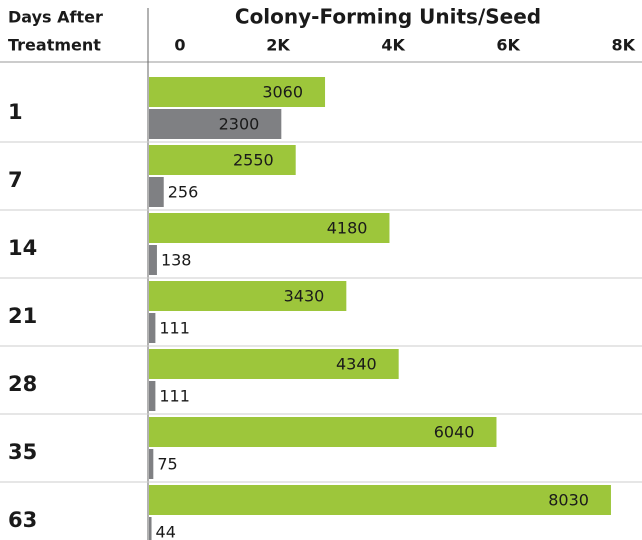 Image resolution: width=642 pixels, height=540 pixels. What do you see at coordinates (393, 45) in the screenshot?
I see `x-tick-label: 4K` at bounding box center [393, 45].